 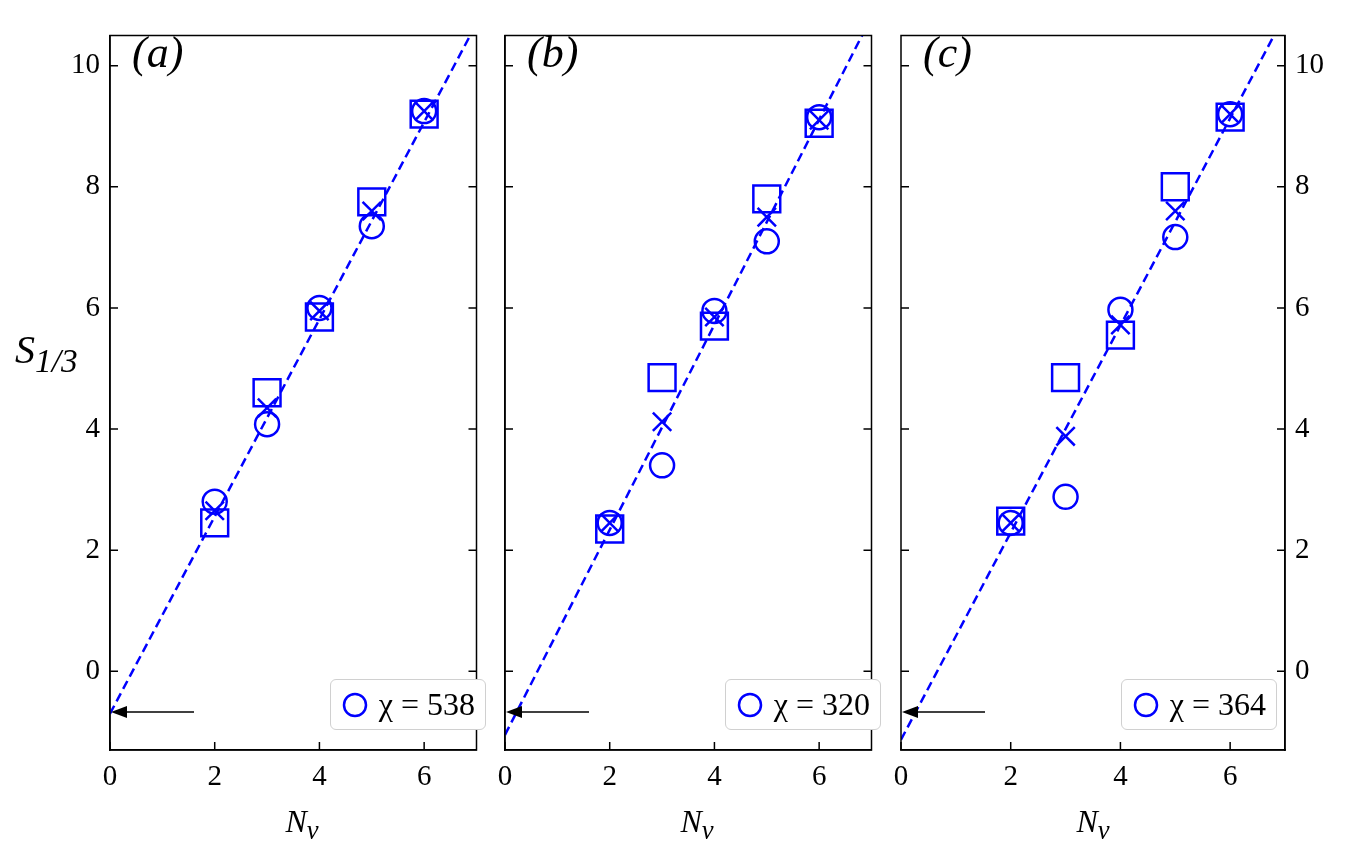 What do you see at coordinates (93, 426) in the screenshot?
I see `y-tick-label: 4` at bounding box center [93, 426].